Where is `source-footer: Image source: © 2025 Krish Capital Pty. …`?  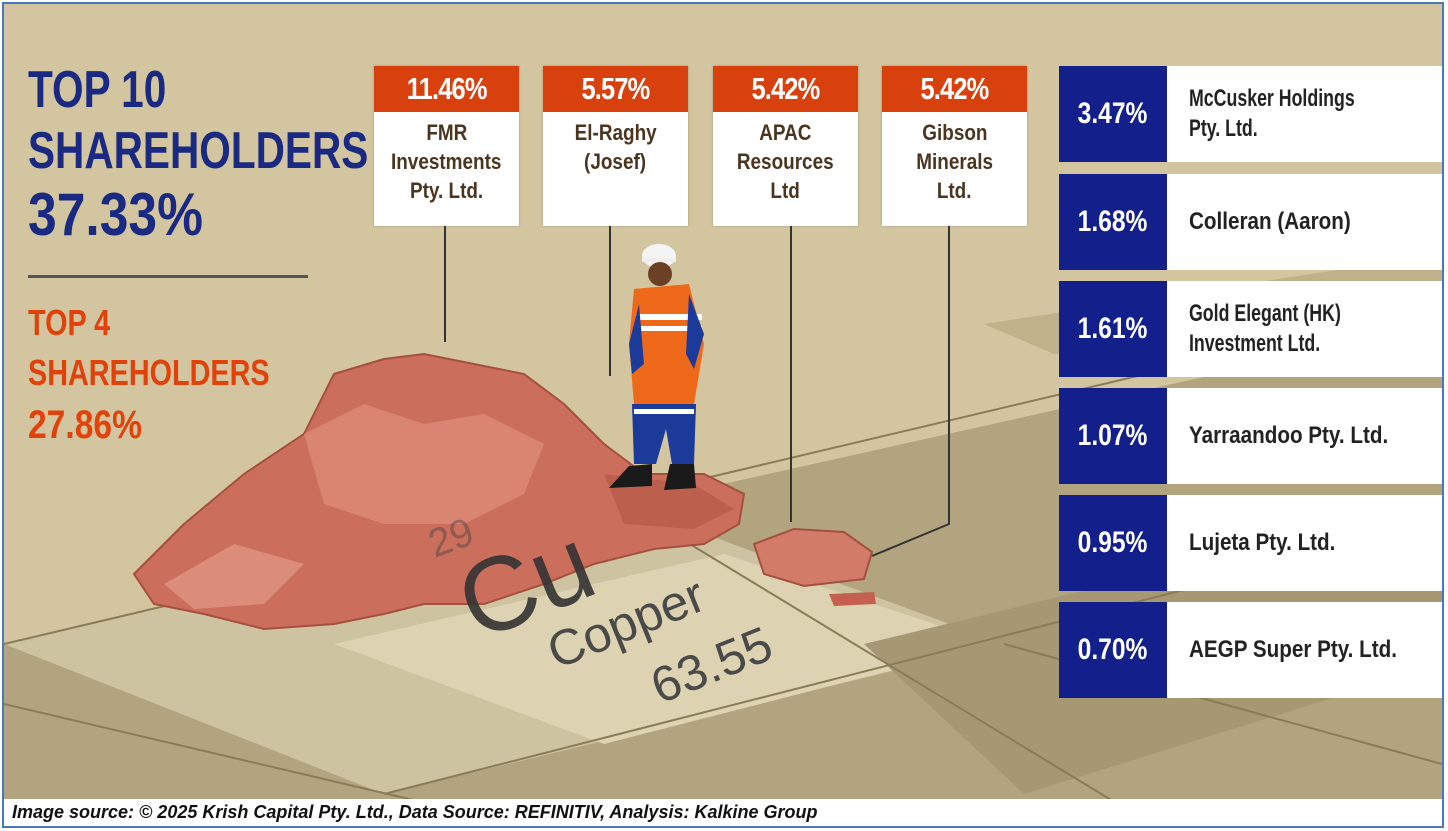 source-footer: Image source: © 2025 Krish Capital Pty. … is located at coordinates (723, 812).